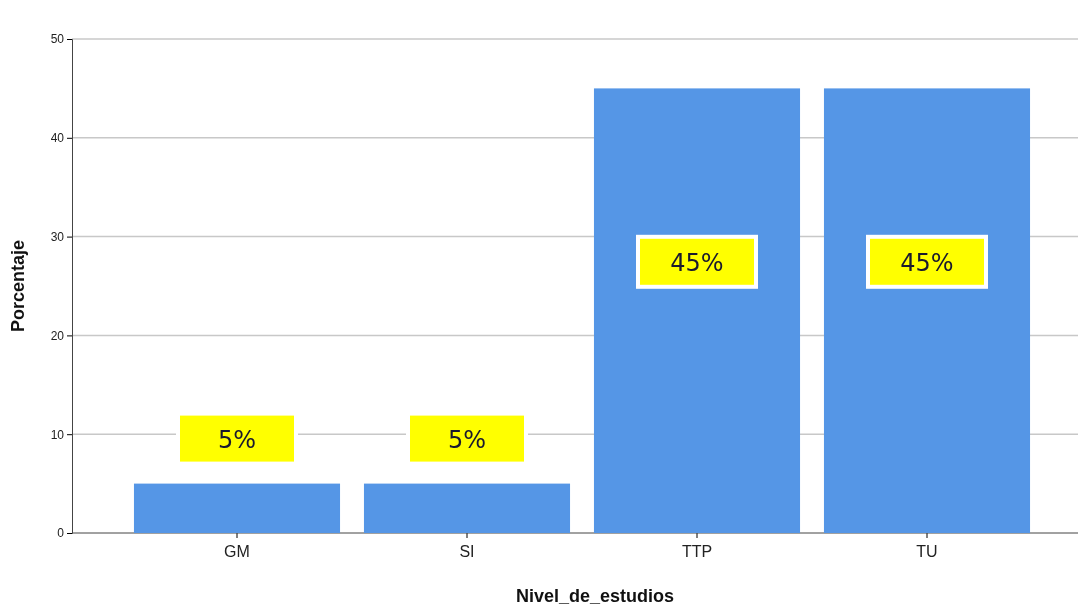 The width and height of the screenshot is (1078, 608). Describe the element at coordinates (57, 39) in the screenshot. I see `y-tick-label: 50` at that location.